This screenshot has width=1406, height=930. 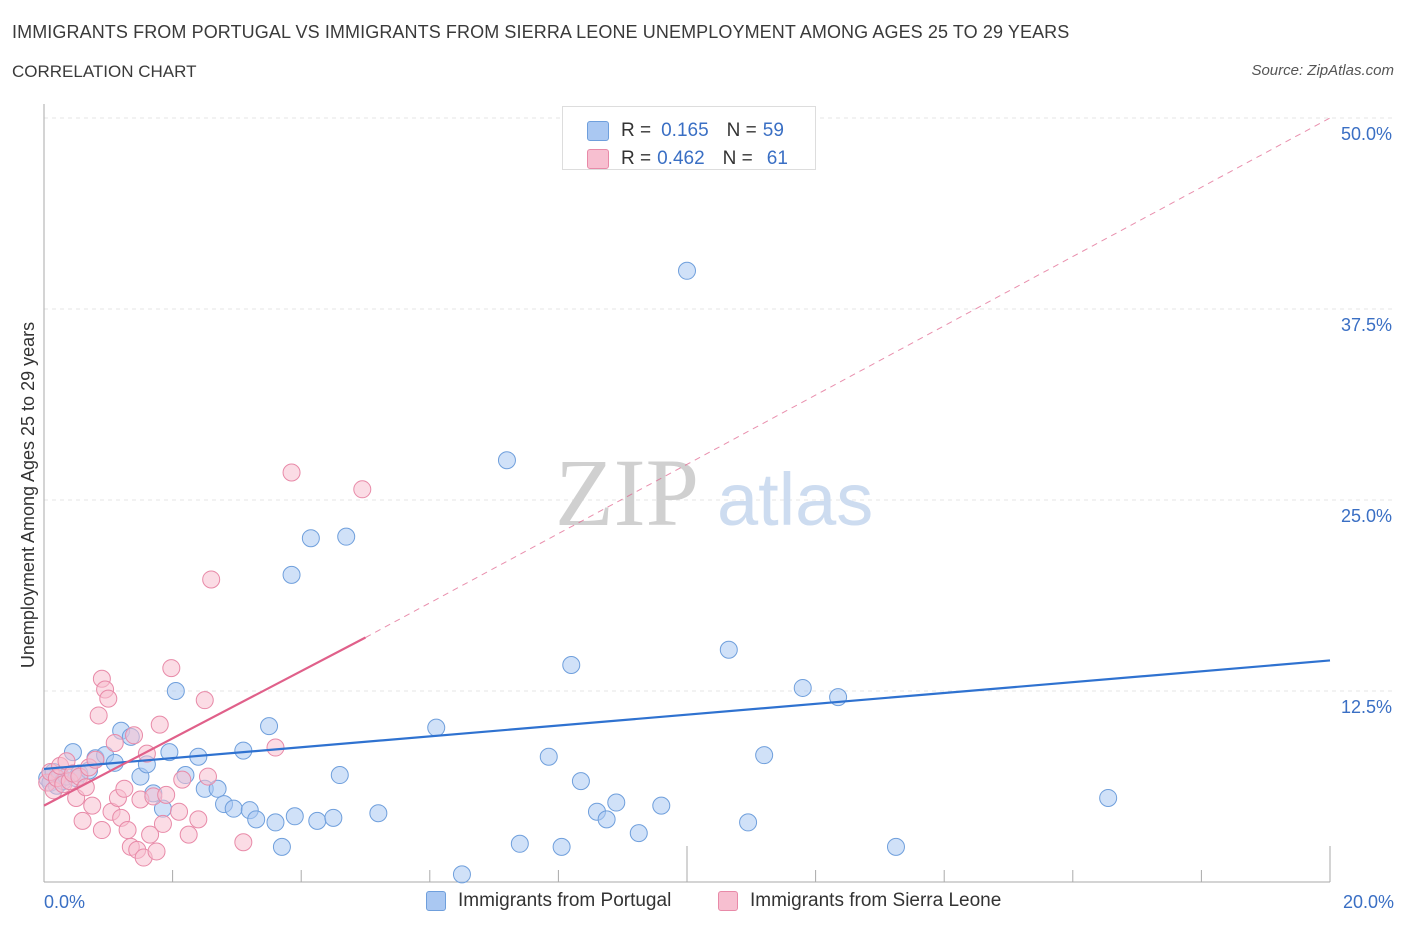 I want to click on legend-row-portugal: R = 0.165 N = 59, so click(x=685, y=131).